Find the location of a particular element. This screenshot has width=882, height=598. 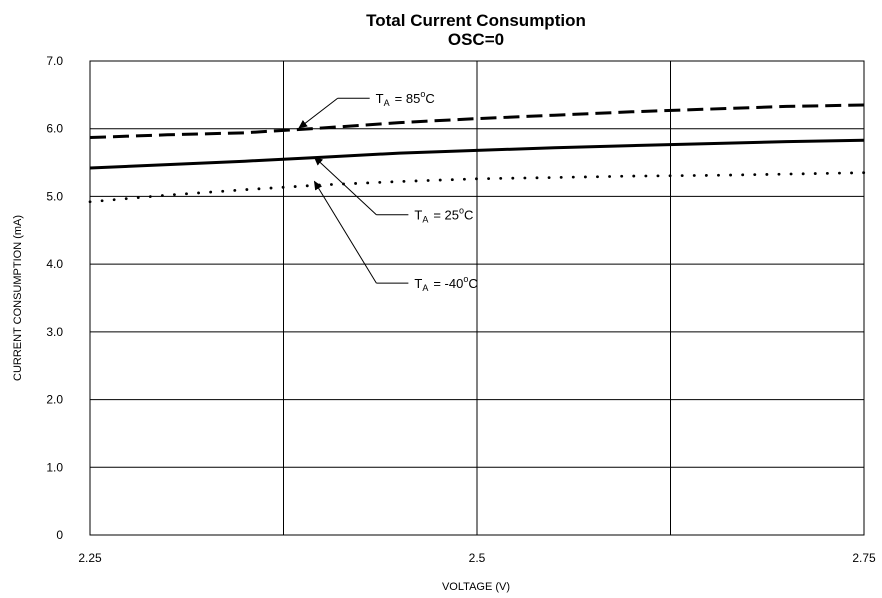

y-tick-label: 7.0 is located at coordinates (54, 61).